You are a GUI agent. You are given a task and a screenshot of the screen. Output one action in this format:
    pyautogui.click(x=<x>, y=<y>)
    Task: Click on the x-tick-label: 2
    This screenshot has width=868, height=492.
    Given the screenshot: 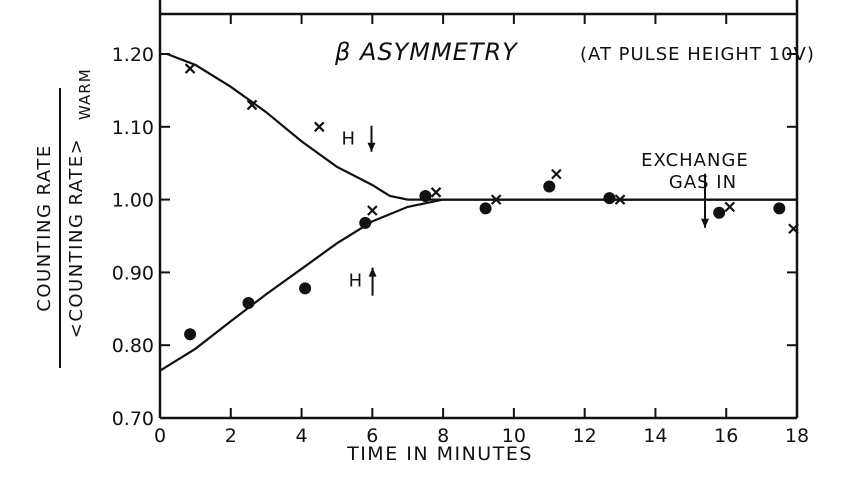 What is the action you would take?
    pyautogui.click(x=231, y=436)
    